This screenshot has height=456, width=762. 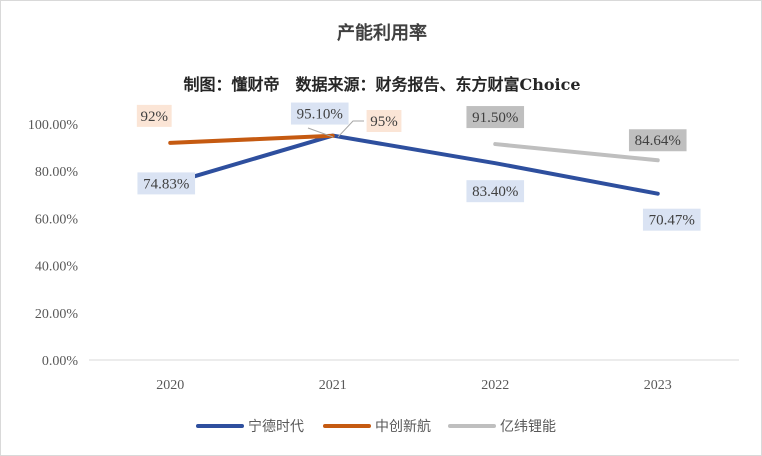 What do you see at coordinates (60, 361) in the screenshot?
I see `y-tick-label: 0.00%` at bounding box center [60, 361].